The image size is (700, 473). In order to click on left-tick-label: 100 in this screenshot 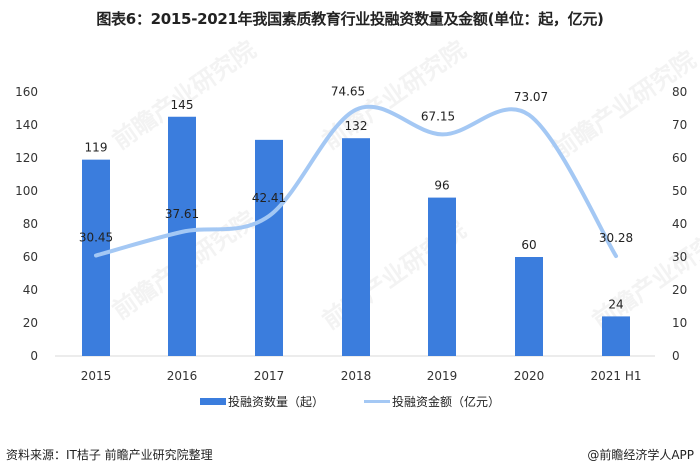, I will do `click(26, 191)`.